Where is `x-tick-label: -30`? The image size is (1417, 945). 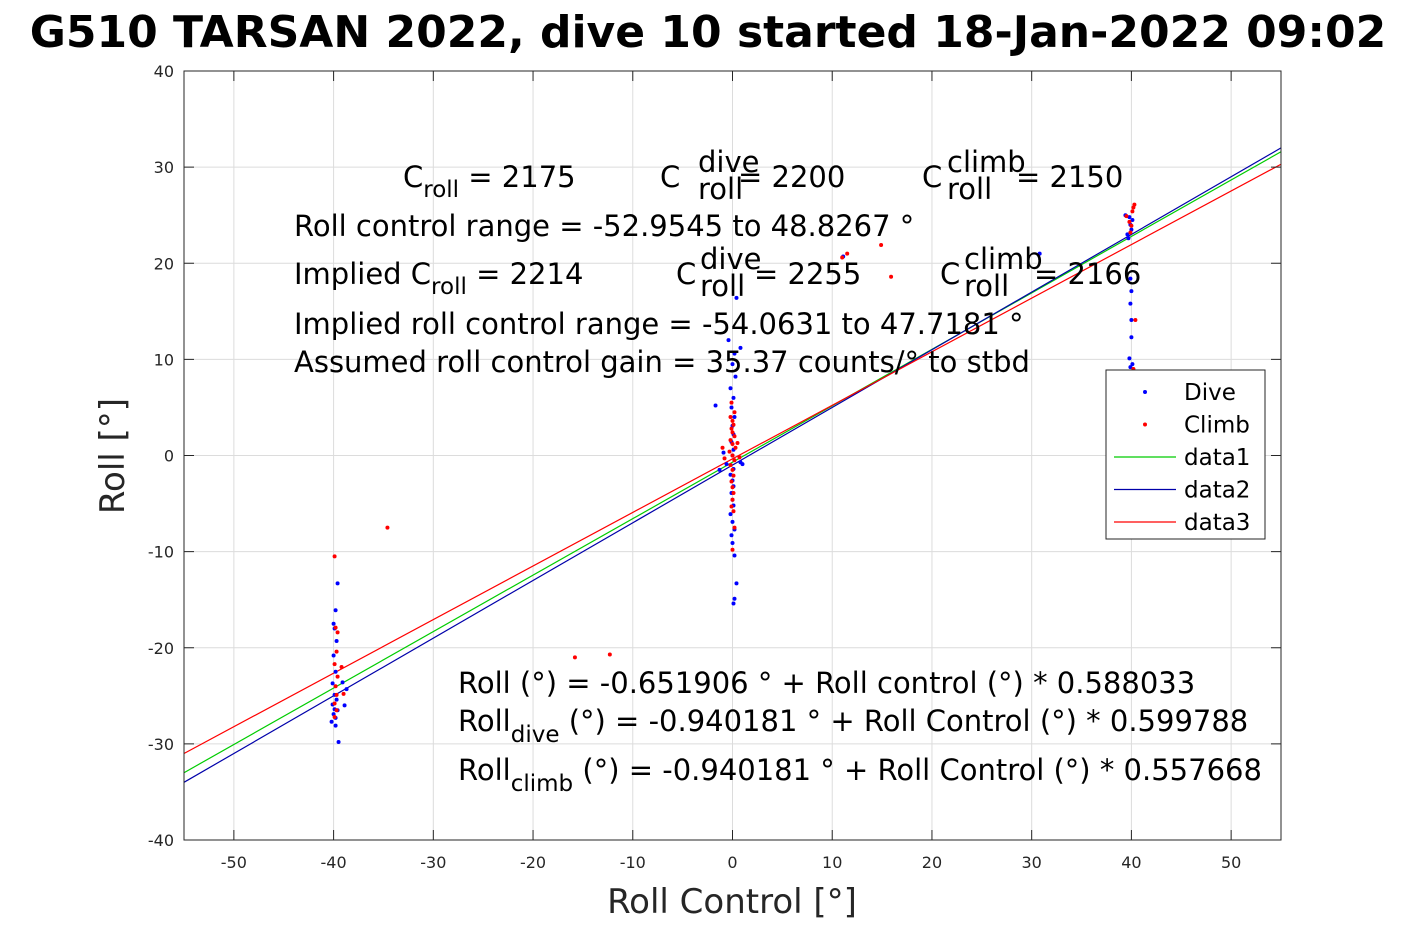 x-tick-label: -30 is located at coordinates (433, 862).